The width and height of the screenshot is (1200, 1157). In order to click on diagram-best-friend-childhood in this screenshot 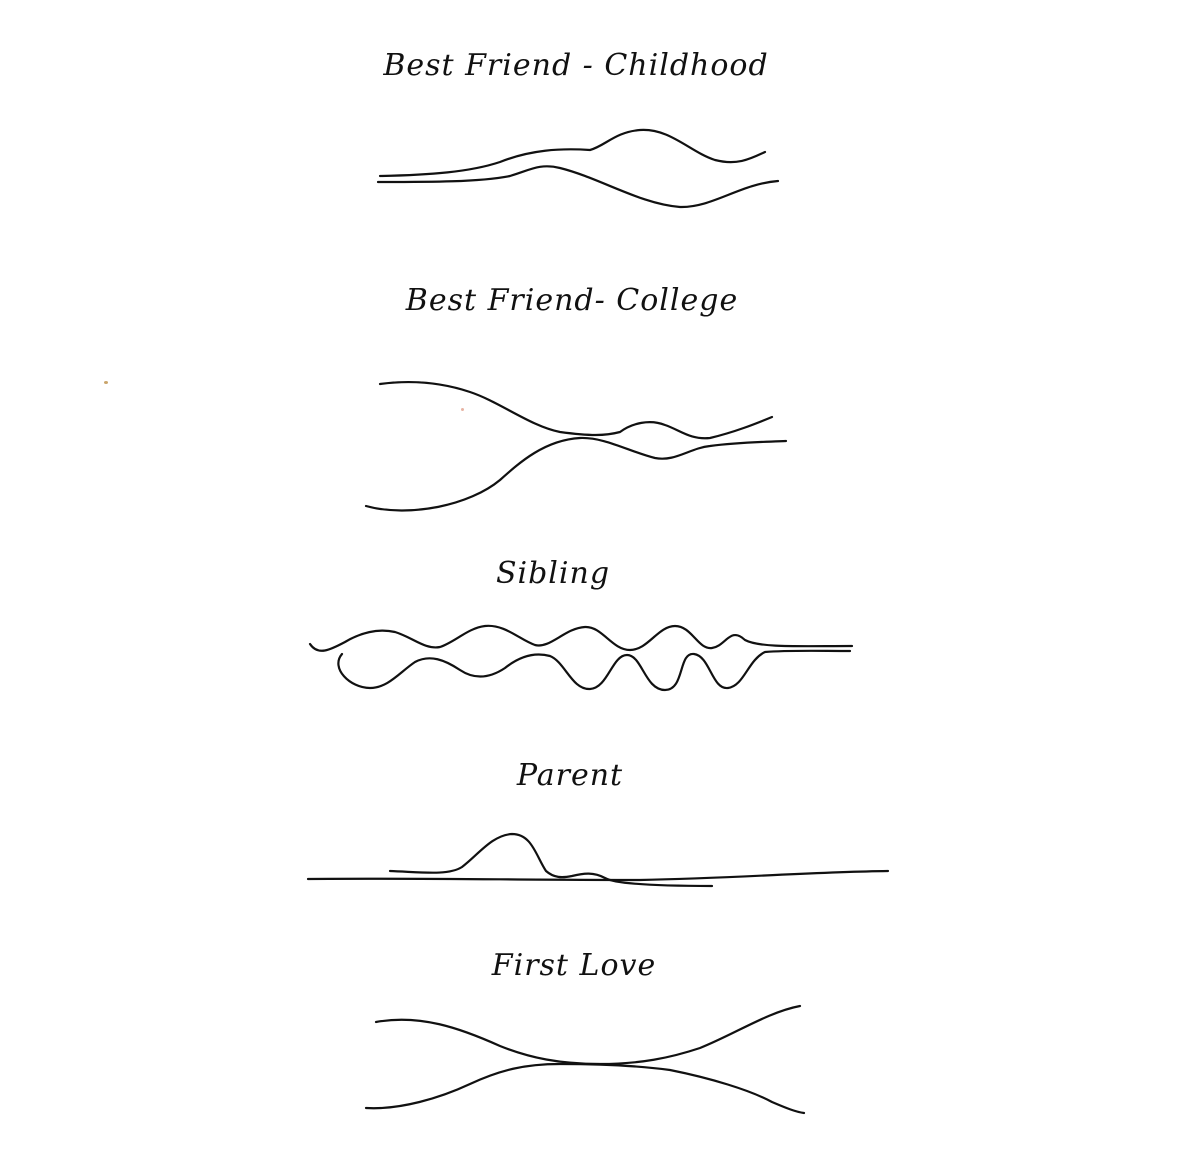, I will do `click(578, 168)`.